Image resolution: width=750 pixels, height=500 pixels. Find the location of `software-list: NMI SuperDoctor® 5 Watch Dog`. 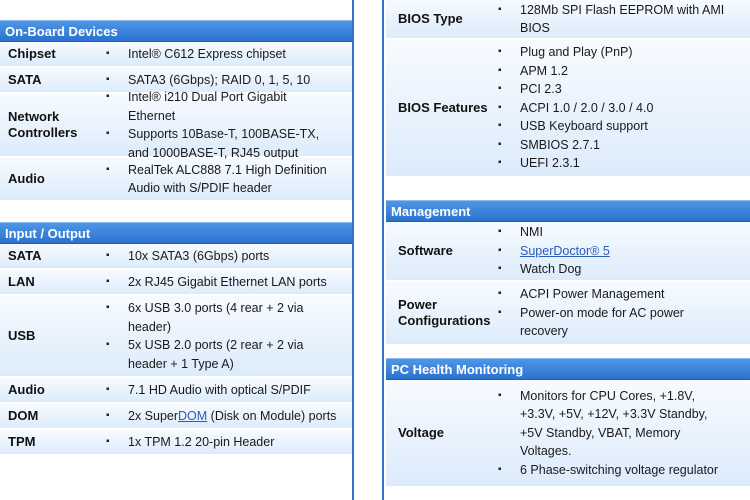

software-list: NMI SuperDoctor® 5 Watch Dog is located at coordinates (554, 251).